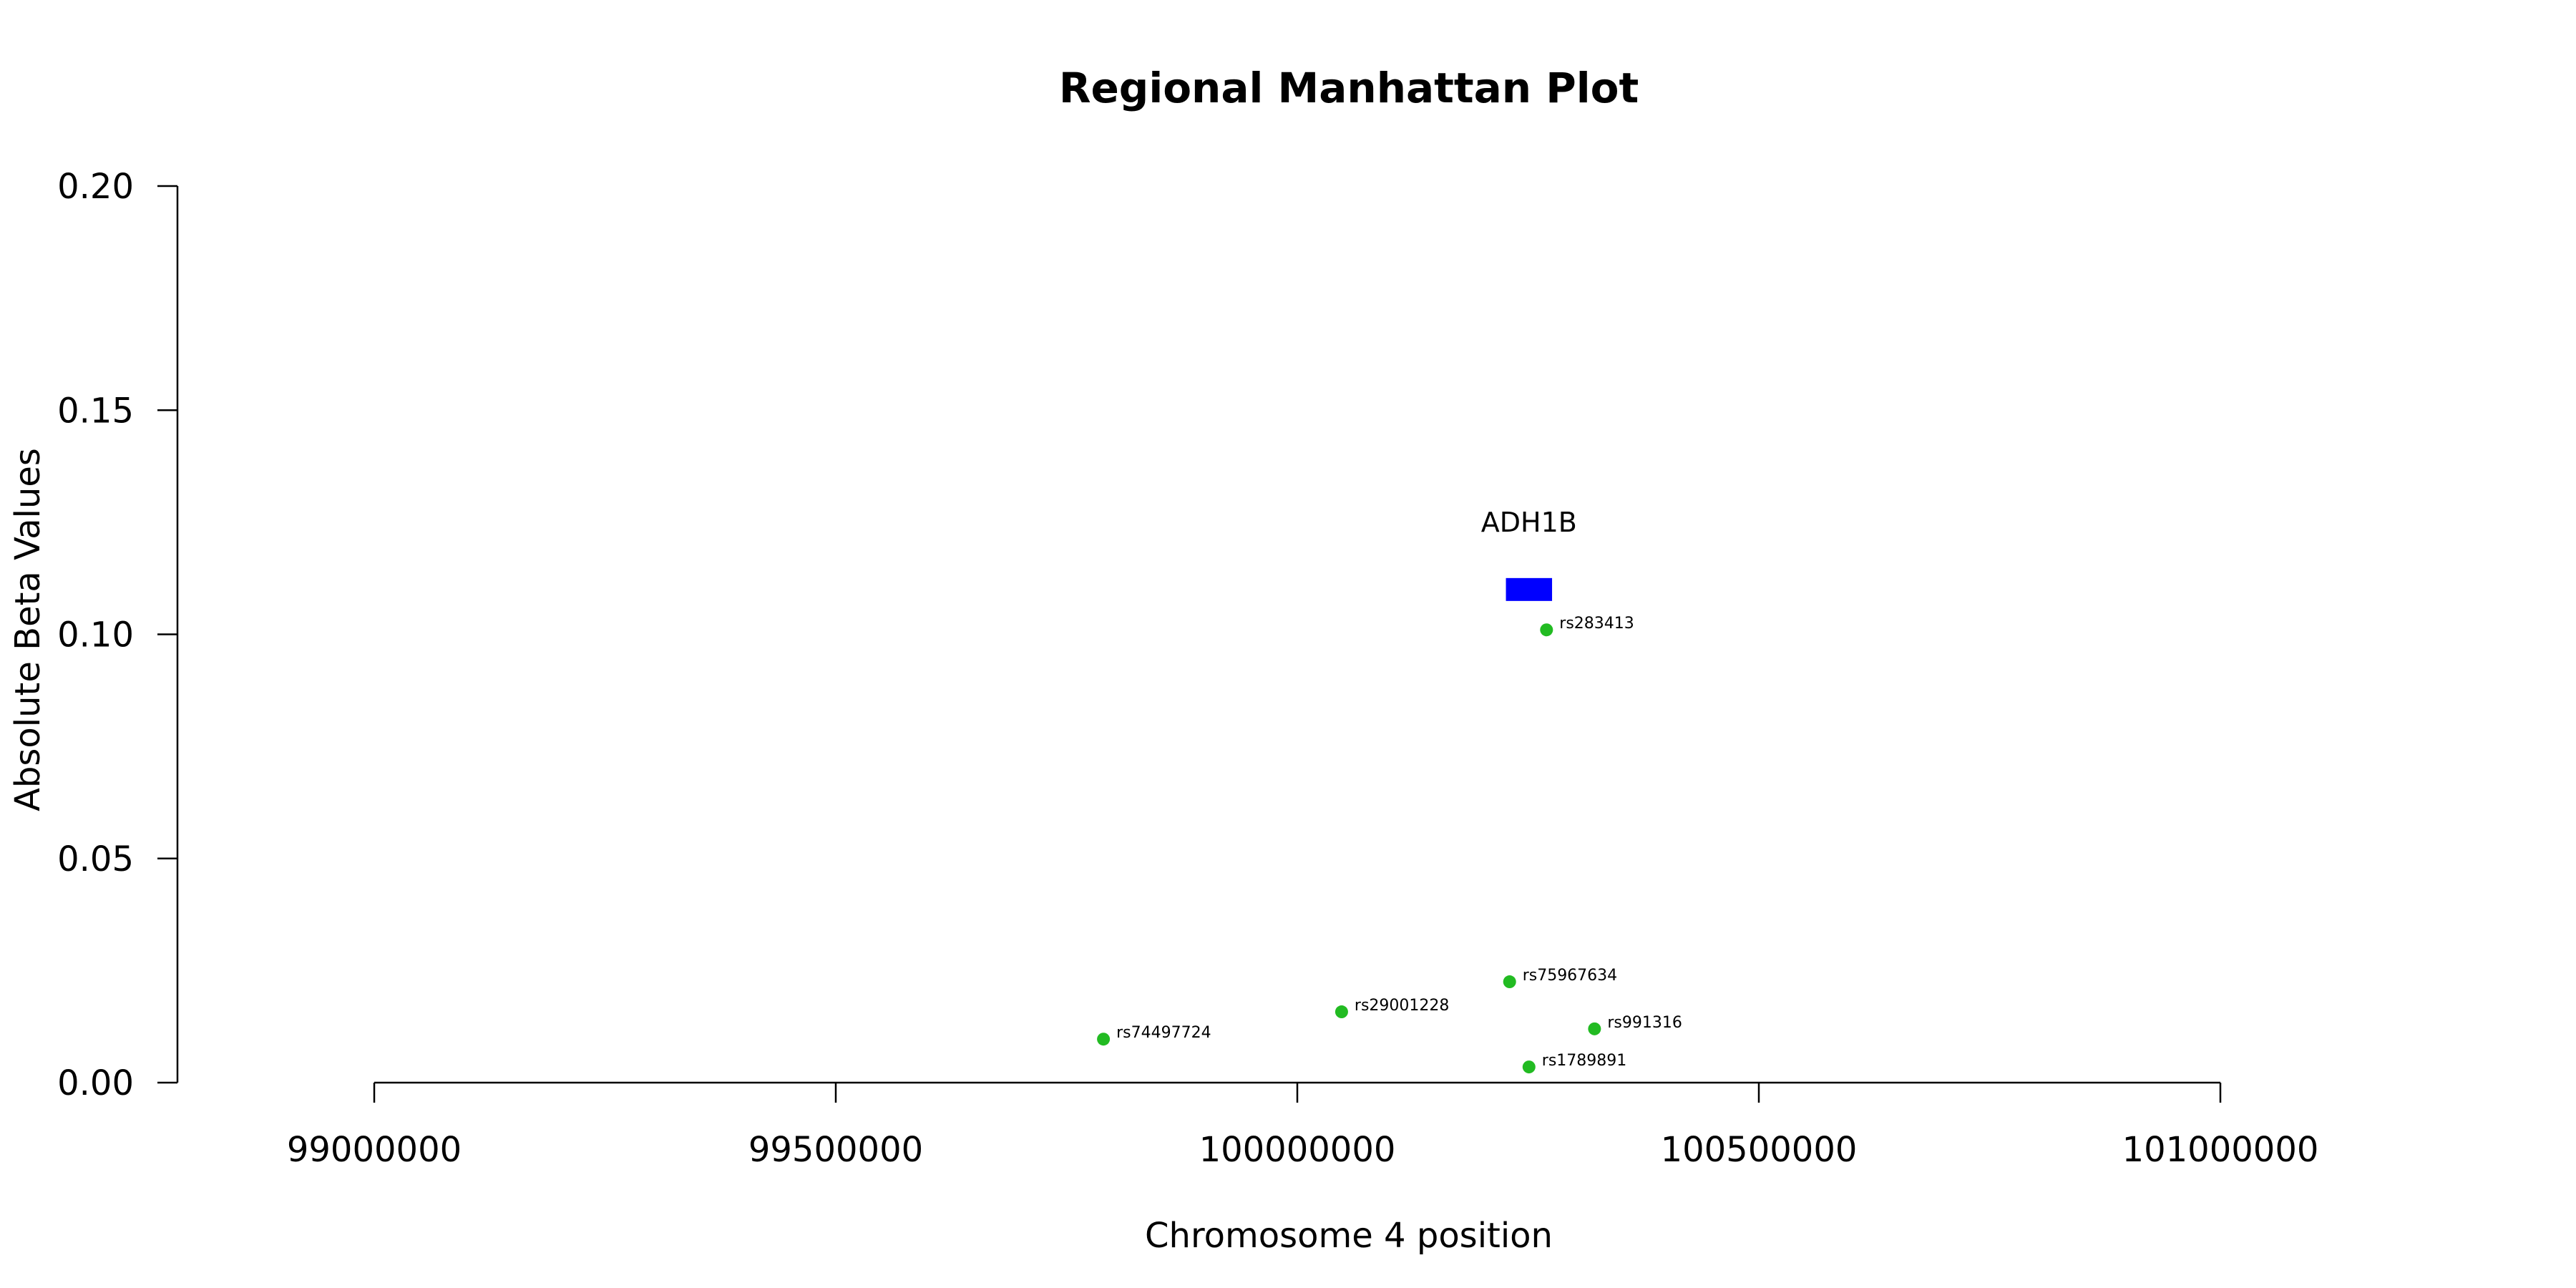  What do you see at coordinates (1529, 589) in the screenshot?
I see `gene-box` at bounding box center [1529, 589].